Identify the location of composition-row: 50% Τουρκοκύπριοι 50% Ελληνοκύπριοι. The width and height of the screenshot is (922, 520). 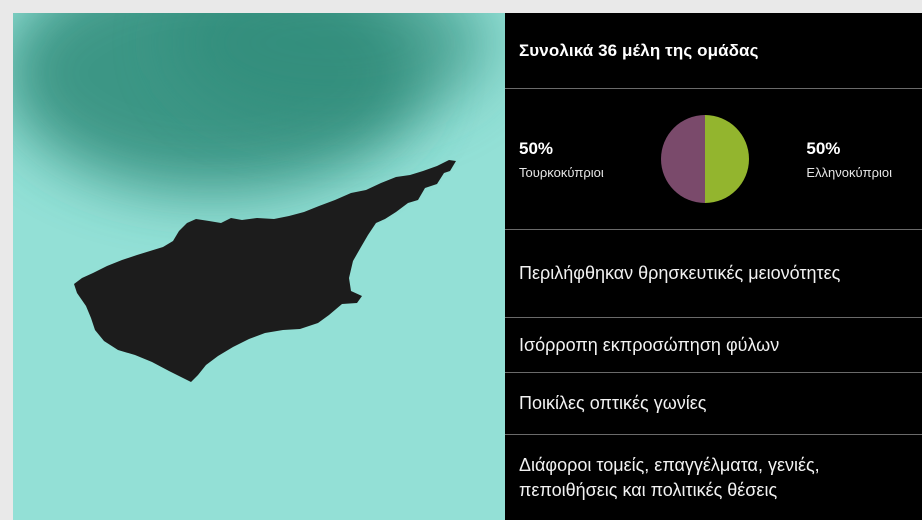
(713, 159).